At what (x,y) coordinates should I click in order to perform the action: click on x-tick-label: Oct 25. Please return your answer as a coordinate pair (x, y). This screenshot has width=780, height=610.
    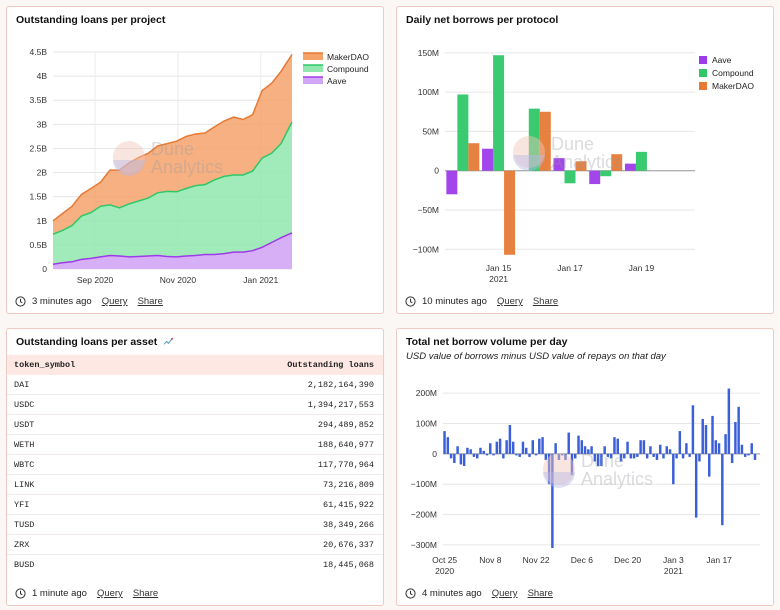
    Looking at the image, I should click on (444, 560).